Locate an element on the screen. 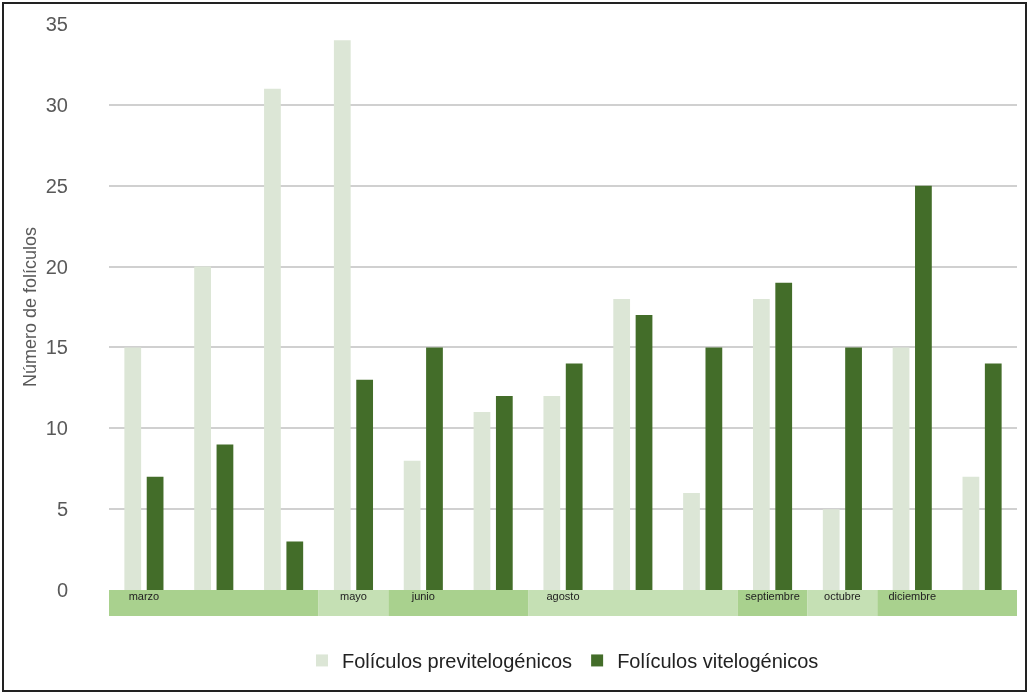 This screenshot has width=1029, height=694. y-tick-label: 0 is located at coordinates (62, 590).